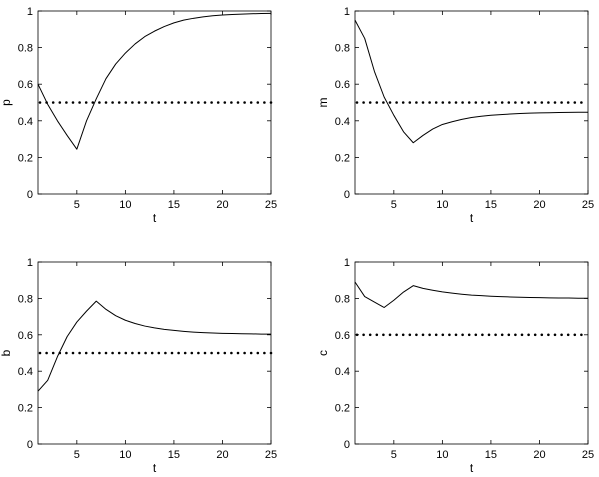  Describe the element at coordinates (323, 103) in the screenshot. I see `y-axis-label: m` at that location.